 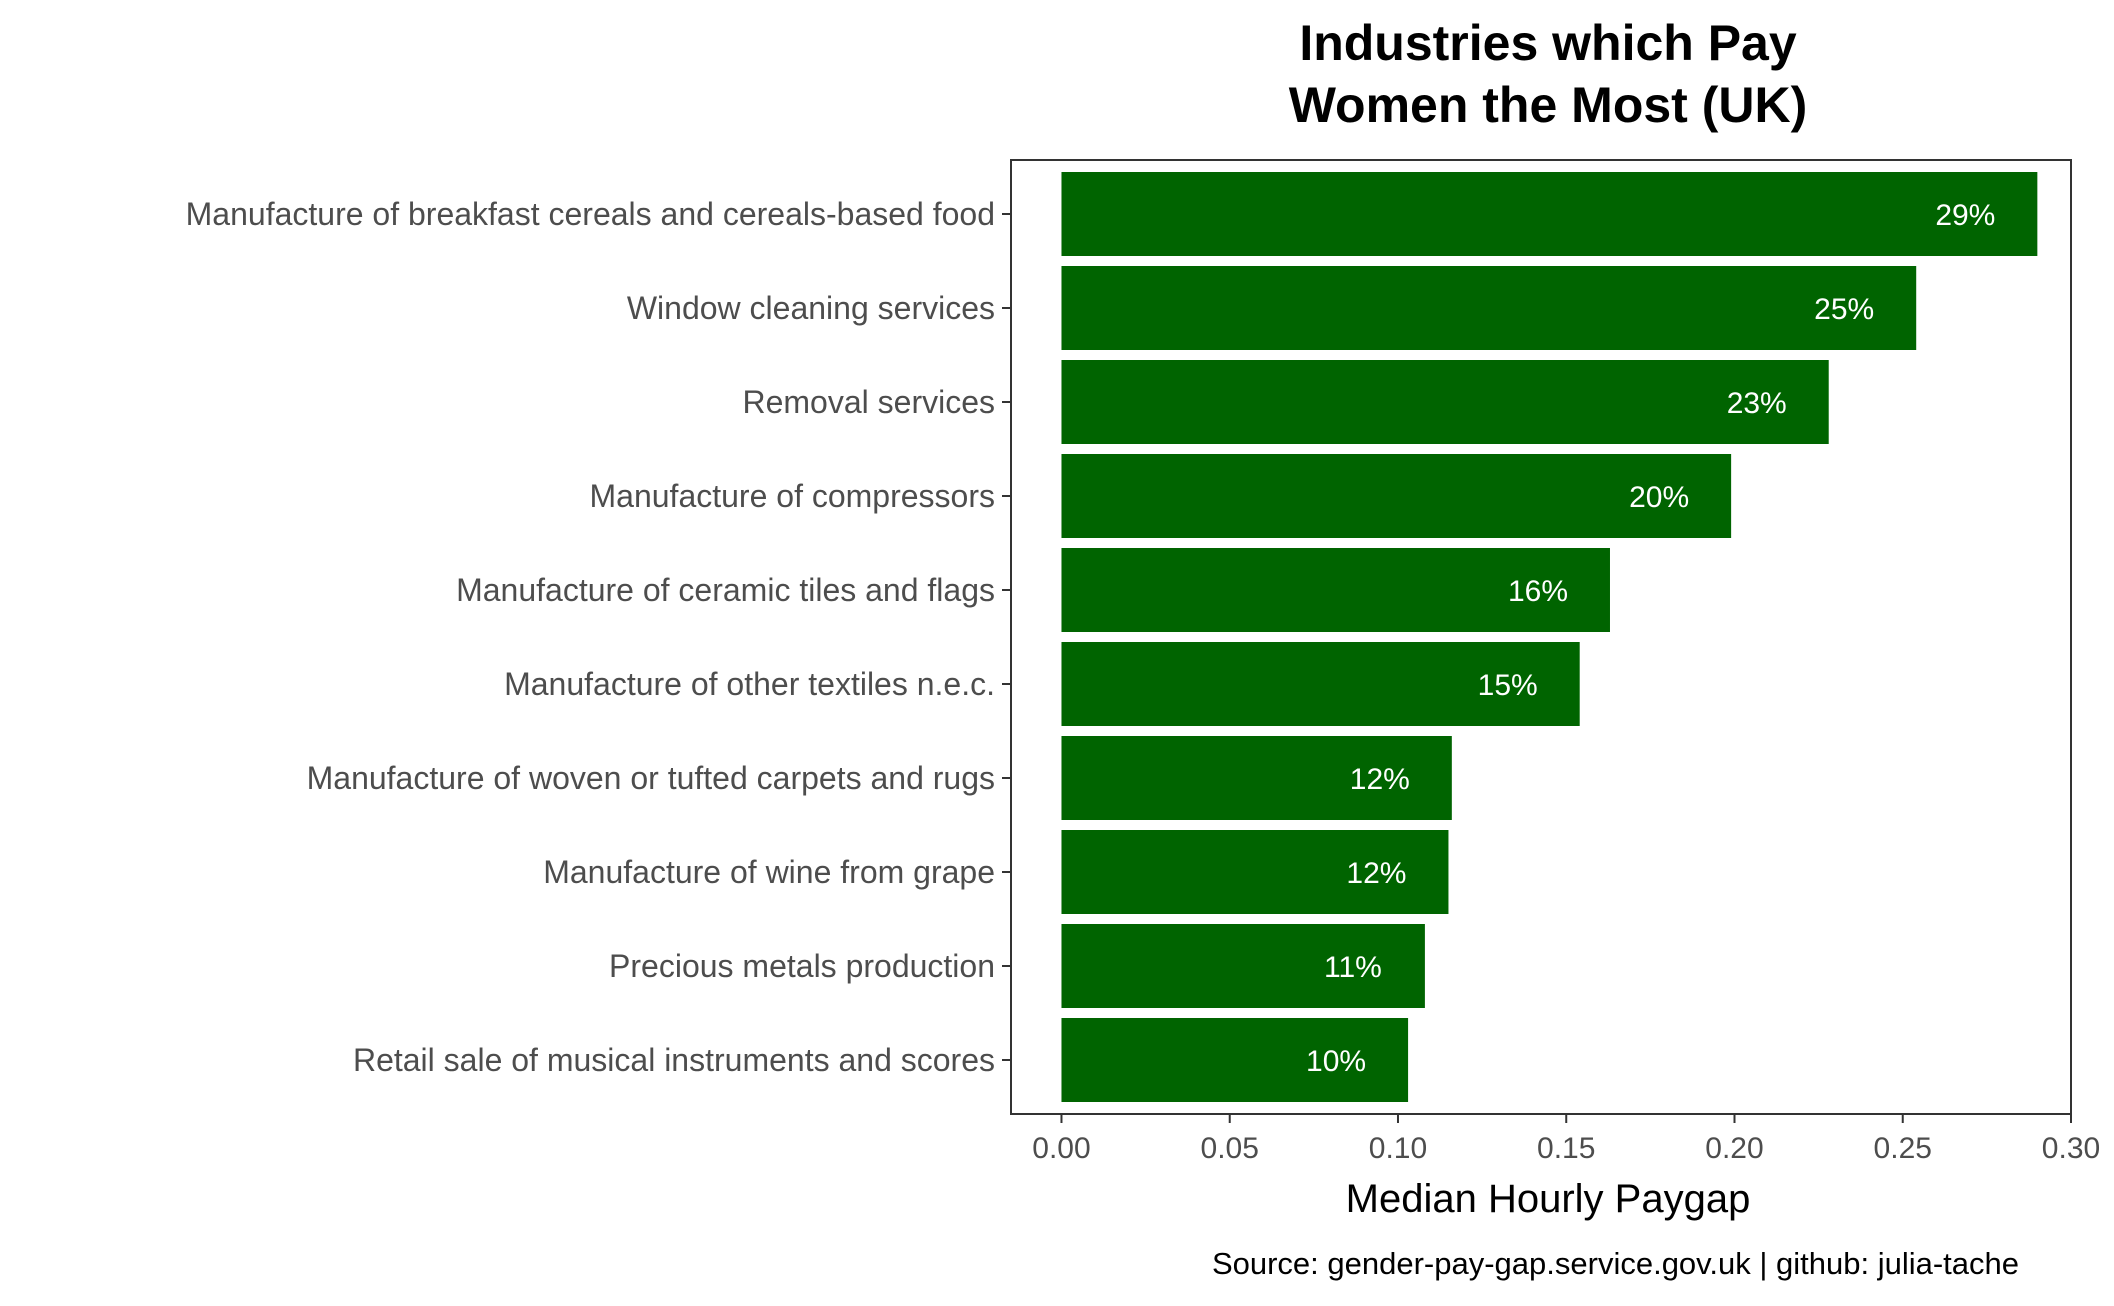 I want to click on x-axis-tick-label: 0.25, so click(x=1903, y=1148).